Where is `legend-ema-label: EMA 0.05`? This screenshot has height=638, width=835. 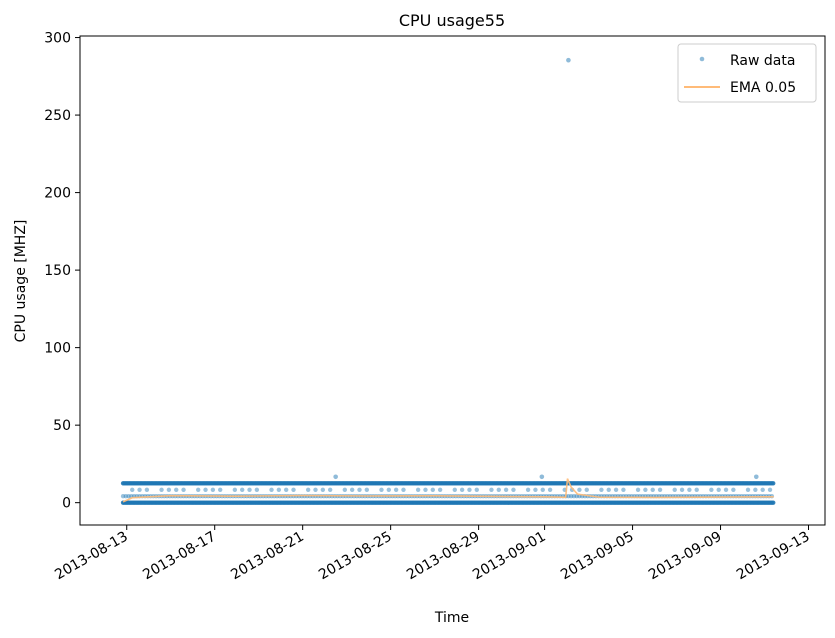 legend-ema-label: EMA 0.05 is located at coordinates (763, 88).